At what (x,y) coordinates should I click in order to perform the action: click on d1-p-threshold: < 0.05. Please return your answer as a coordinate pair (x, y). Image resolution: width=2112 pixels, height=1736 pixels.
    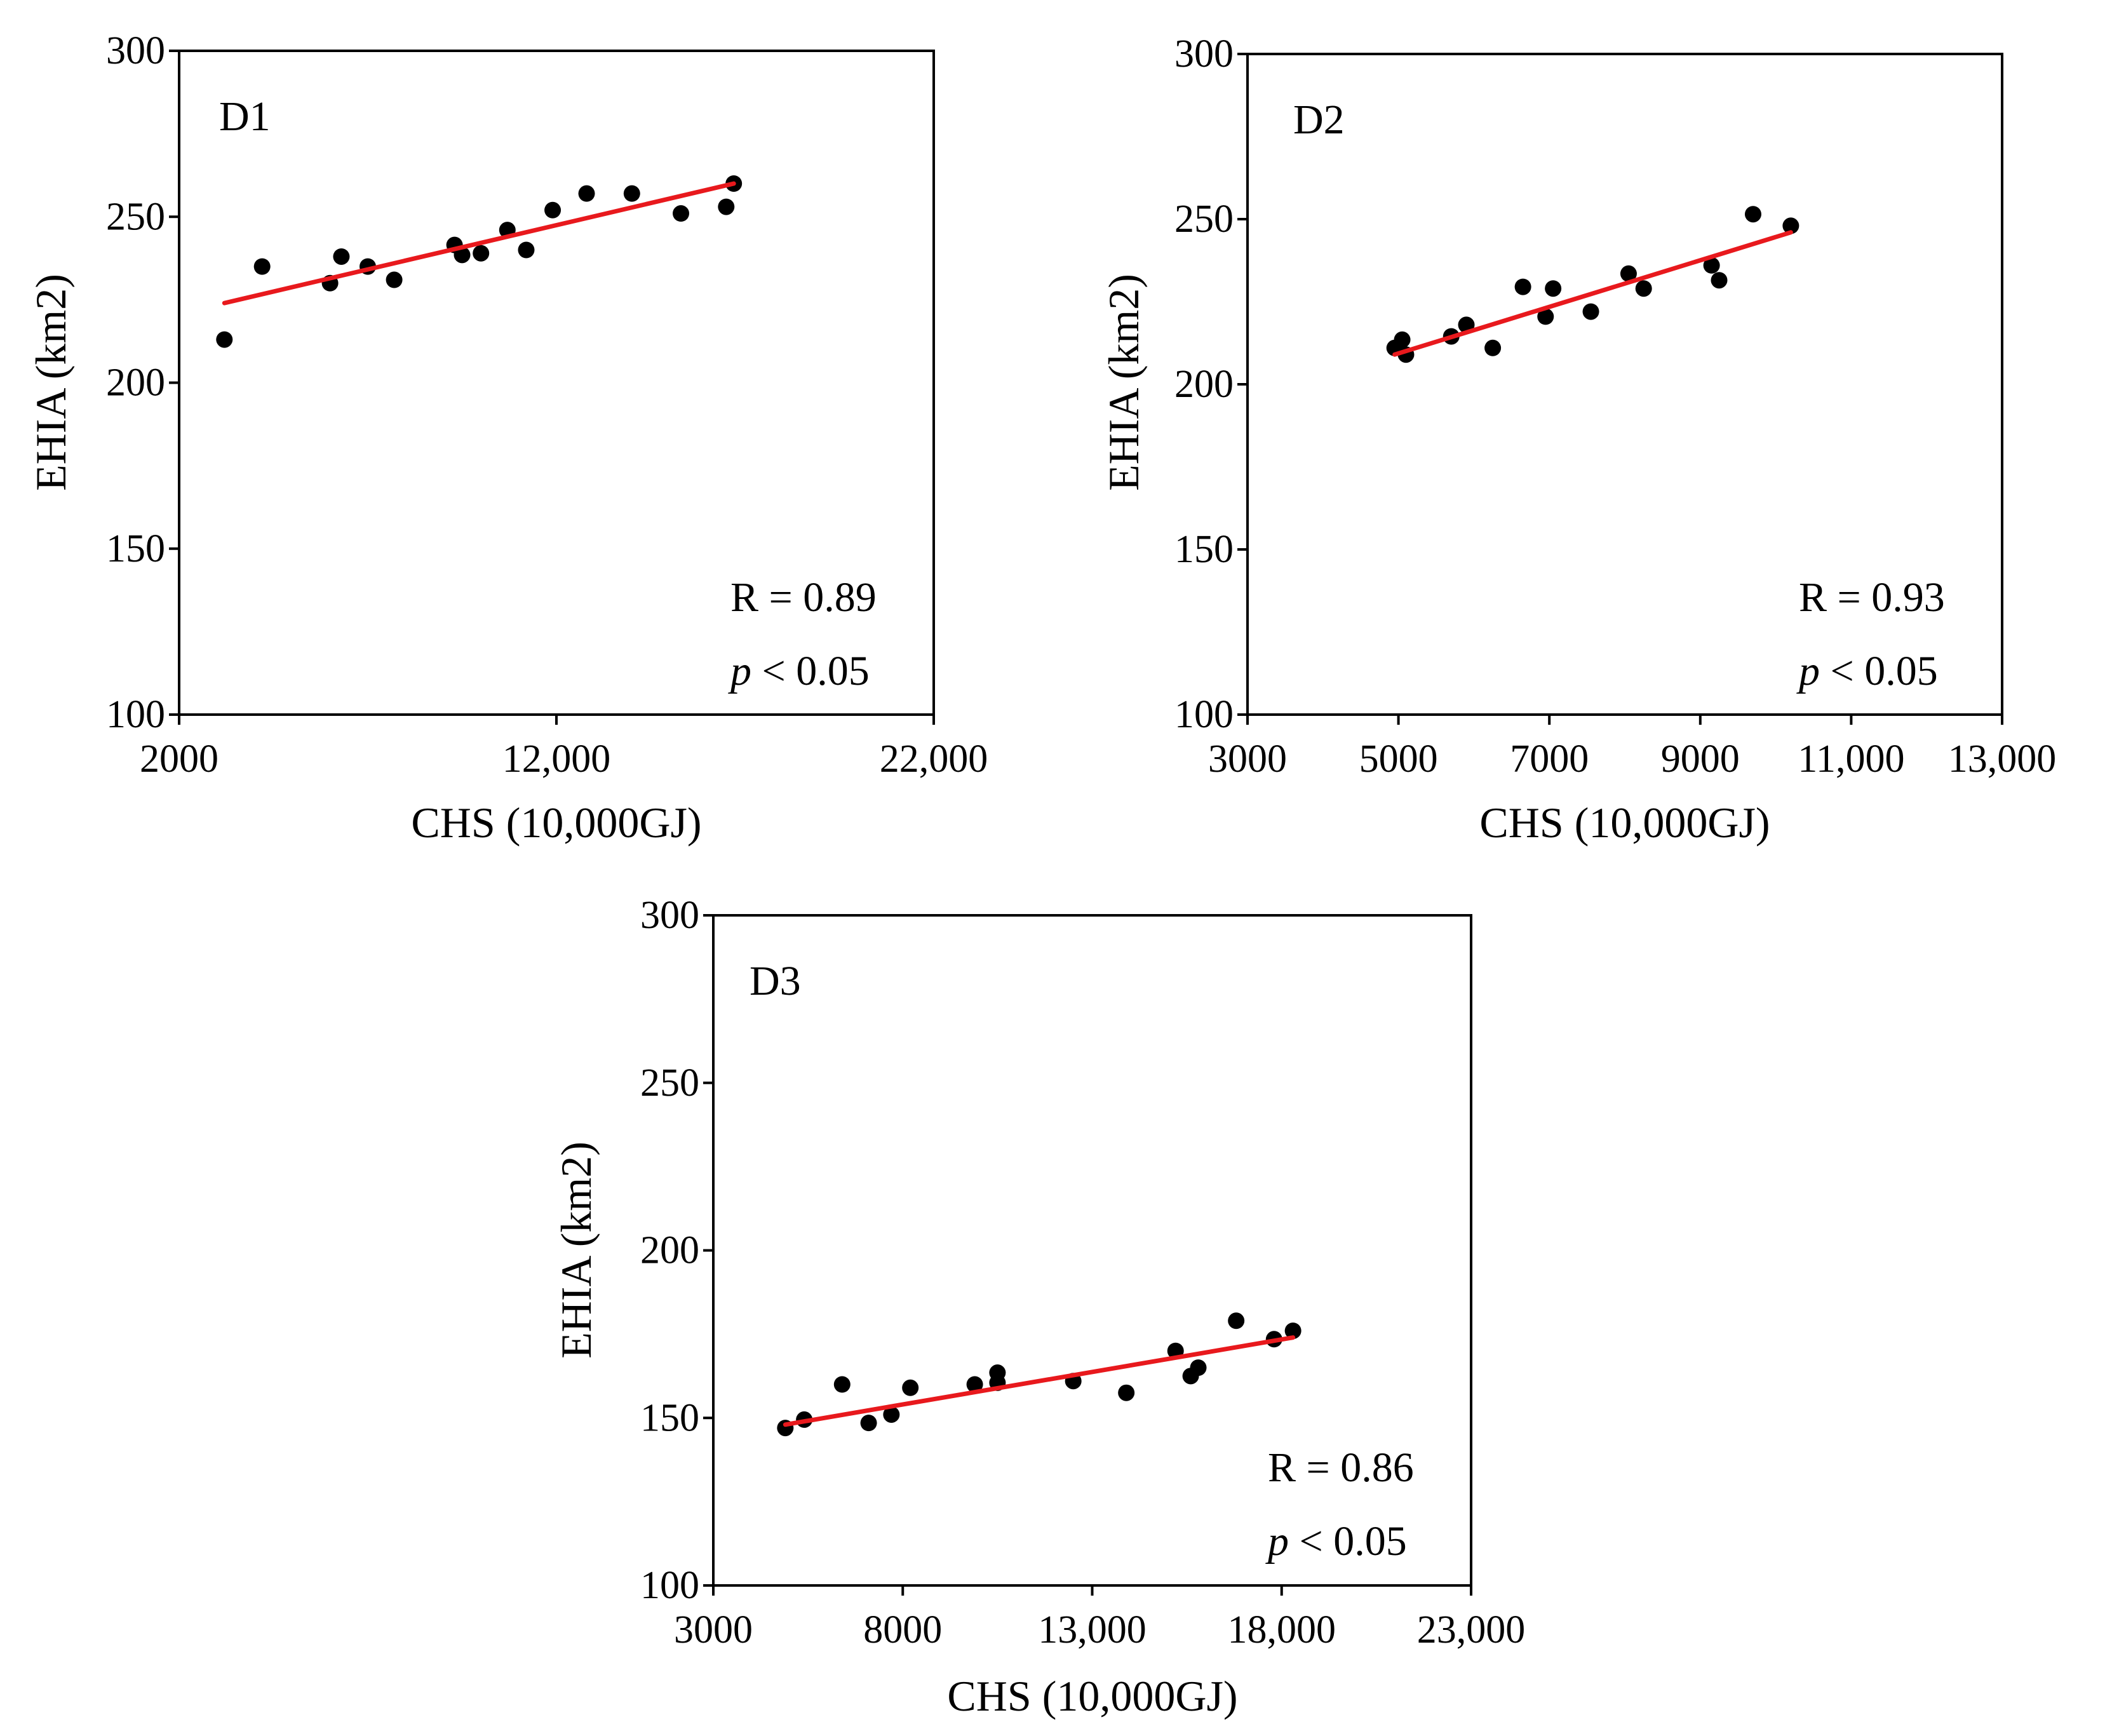
    Looking at the image, I should click on (811, 671).